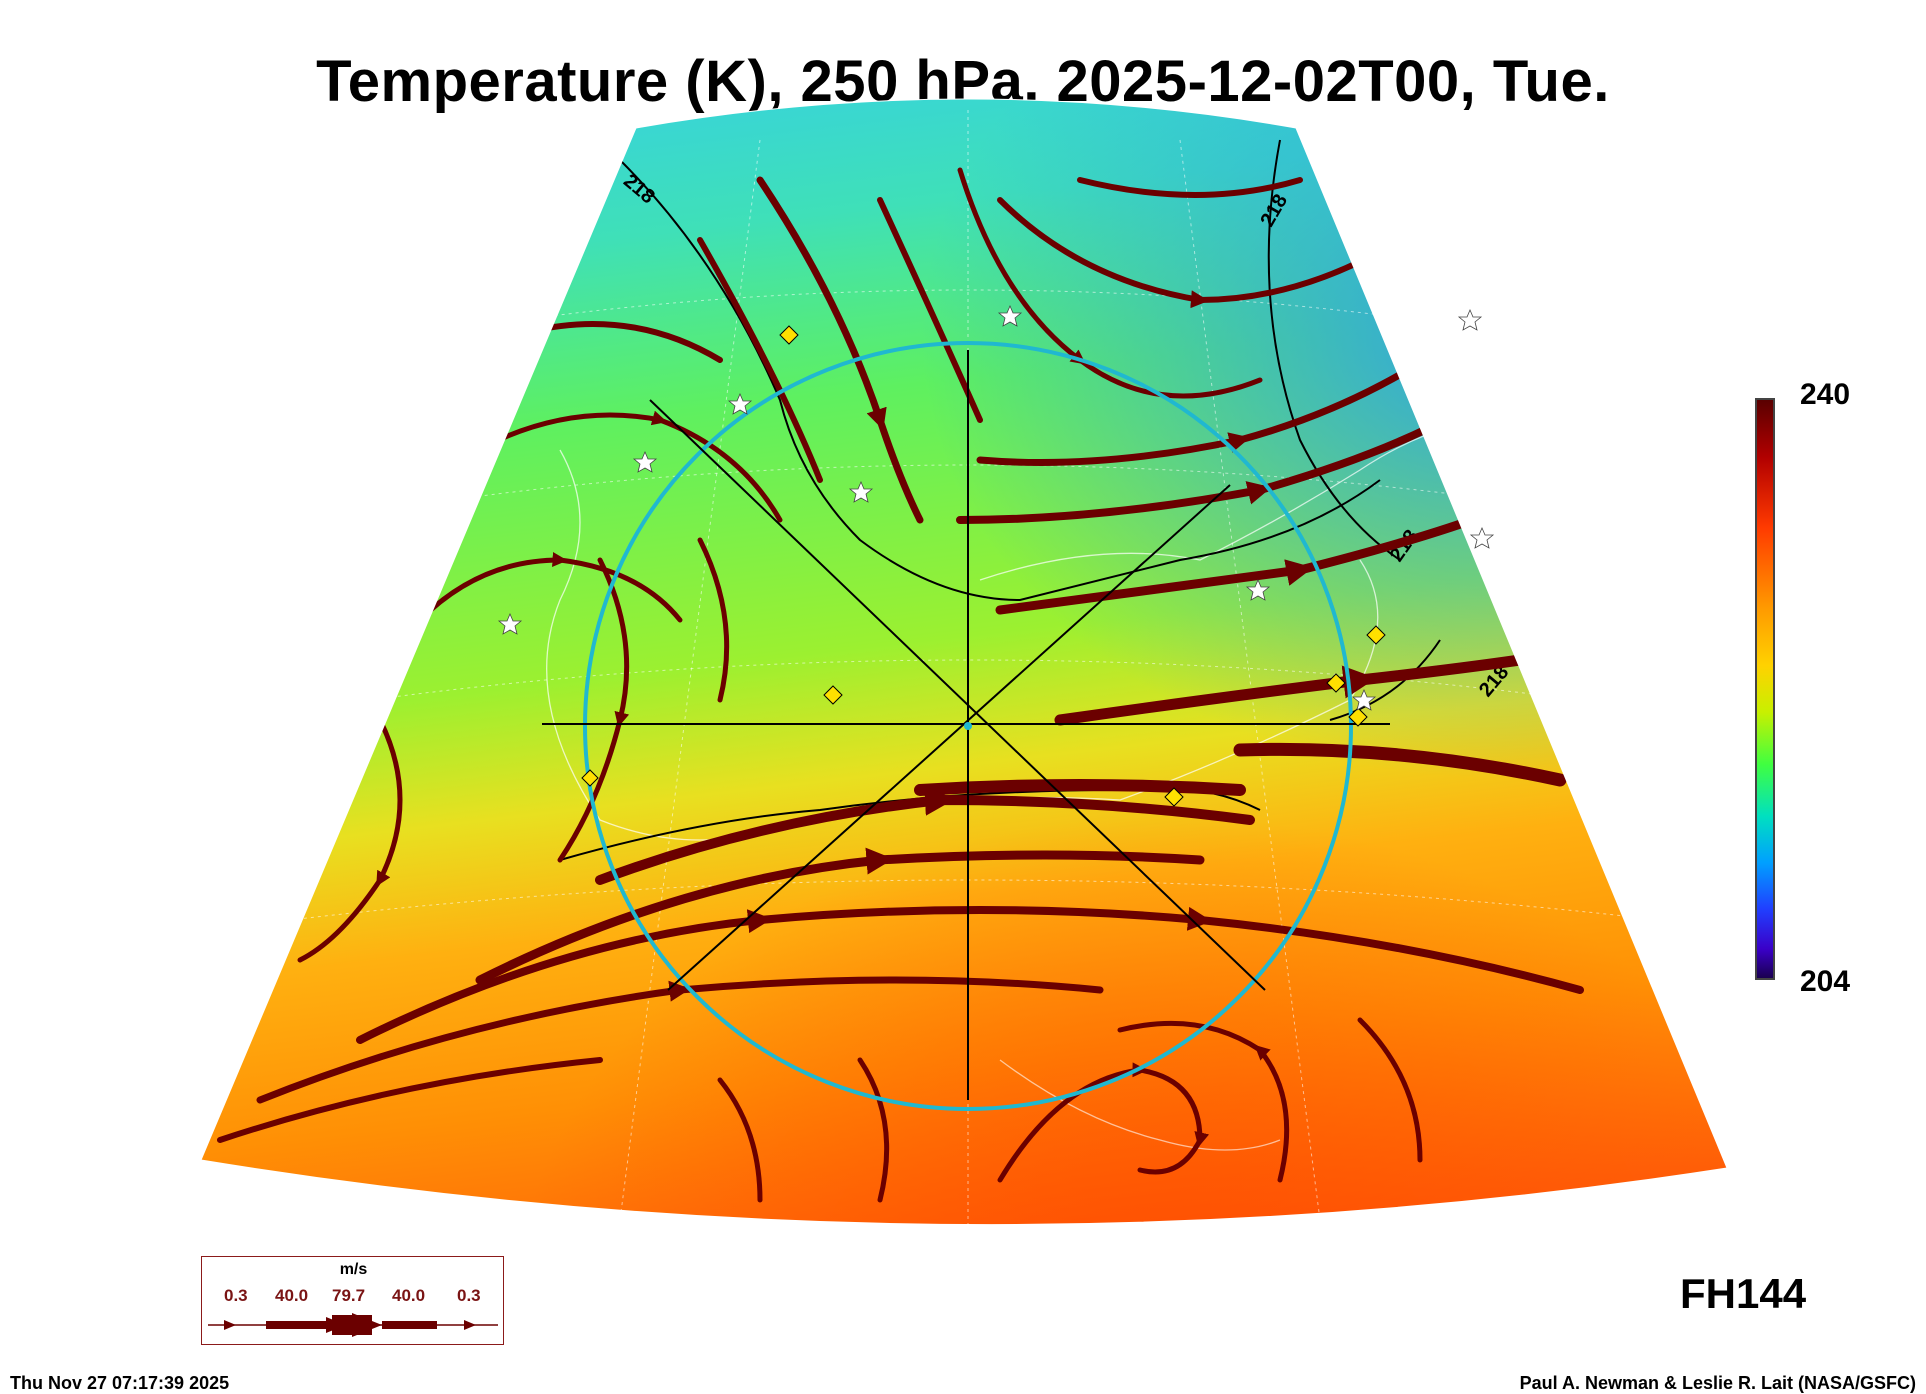  What do you see at coordinates (120, 1383) in the screenshot?
I see `generation-timestamp: Thu Nov 27 07:17:39 2025` at bounding box center [120, 1383].